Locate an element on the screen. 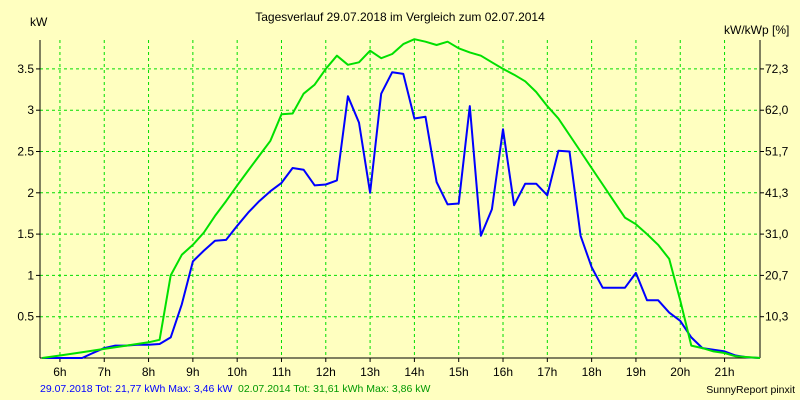 The image size is (800, 400). x-tick-label-12h: 12h is located at coordinates (326, 372).